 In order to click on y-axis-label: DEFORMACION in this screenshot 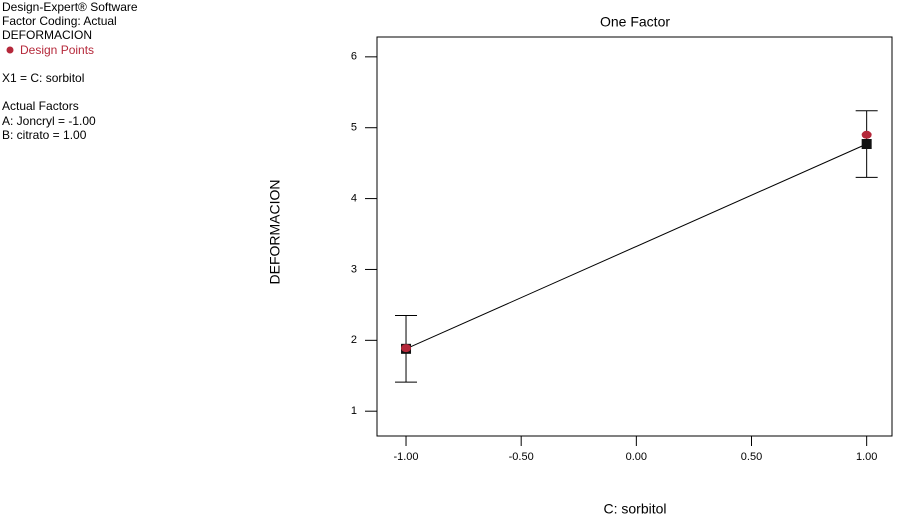, I will do `click(275, 232)`.